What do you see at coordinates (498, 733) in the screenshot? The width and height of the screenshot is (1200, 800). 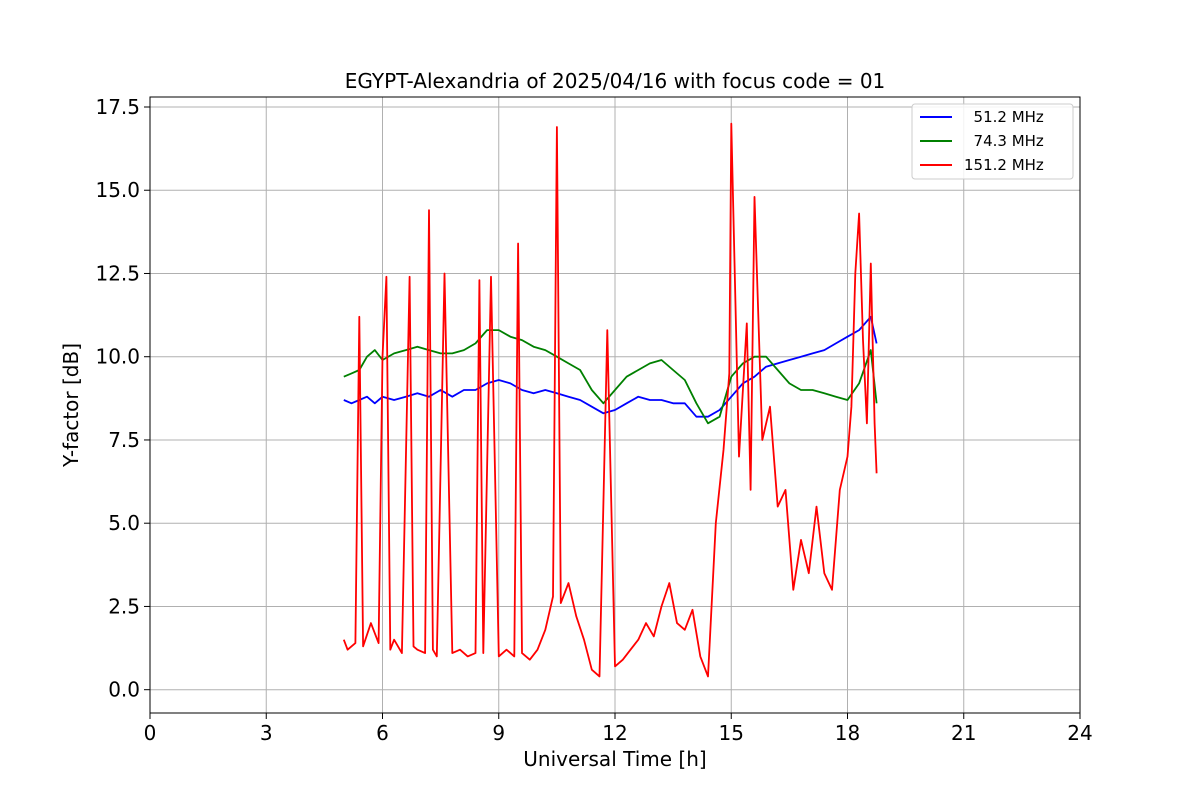 I see `x-tick-label: 9` at bounding box center [498, 733].